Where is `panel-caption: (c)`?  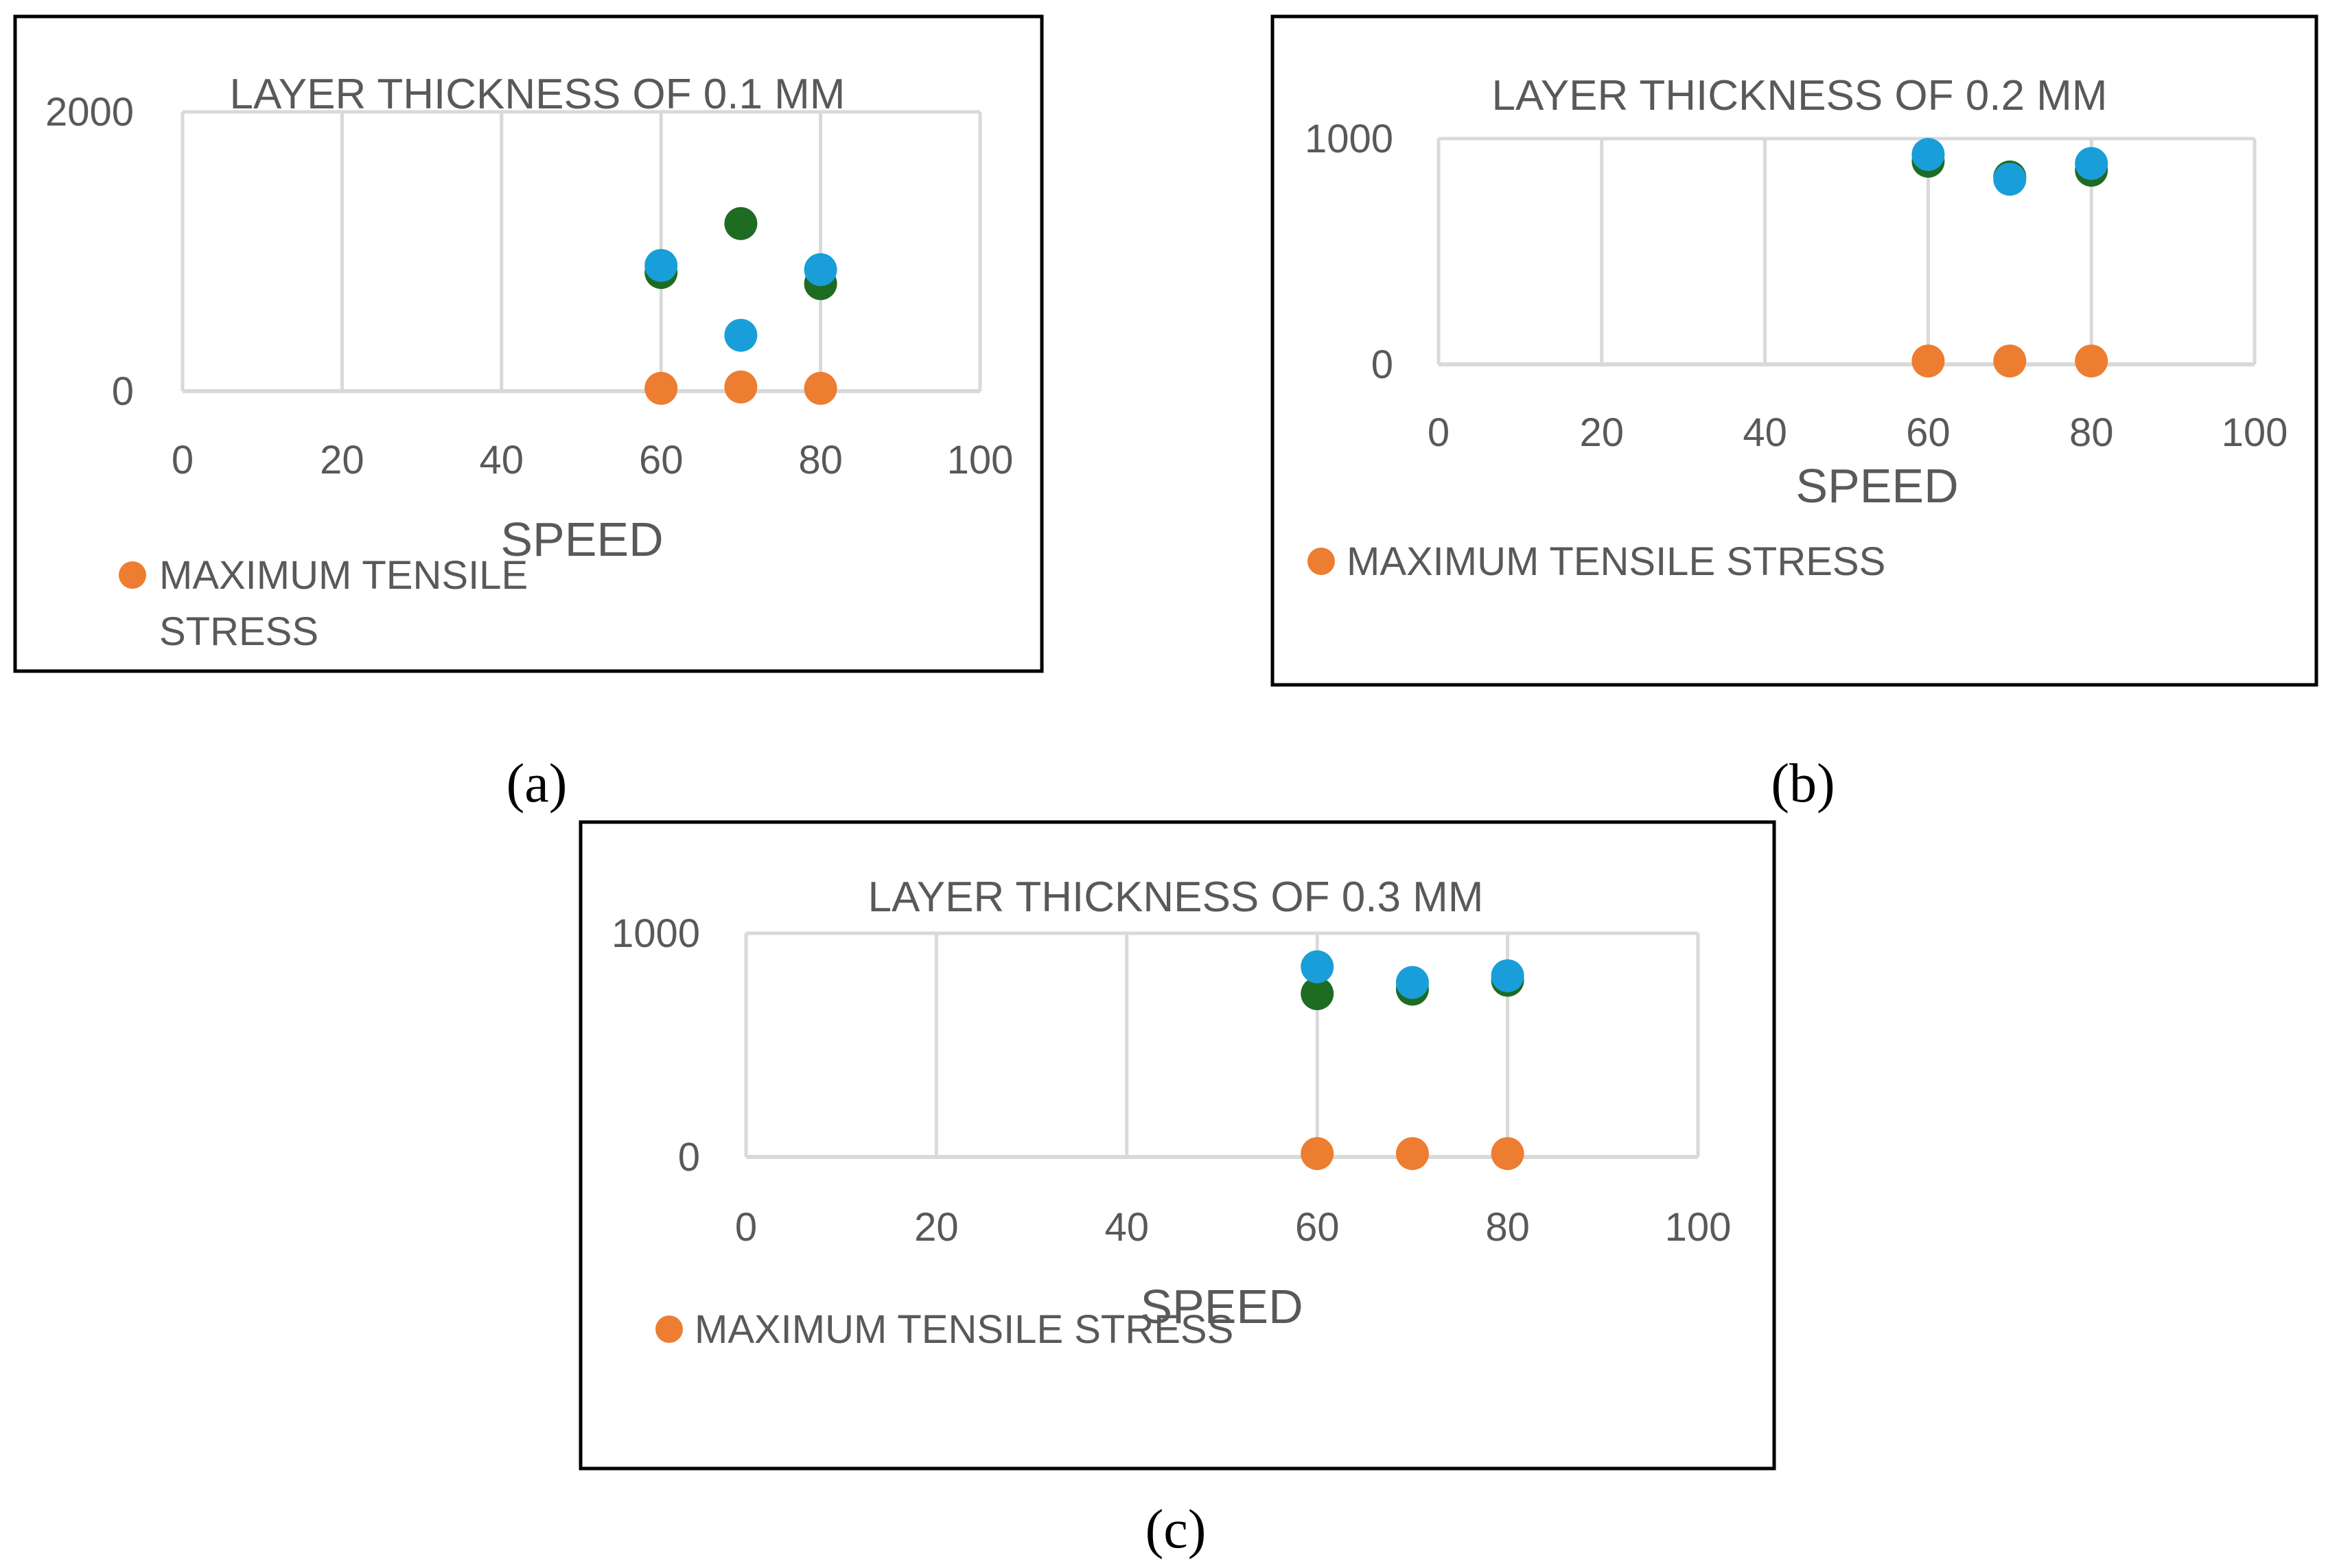 panel-caption: (c) is located at coordinates (1176, 1529).